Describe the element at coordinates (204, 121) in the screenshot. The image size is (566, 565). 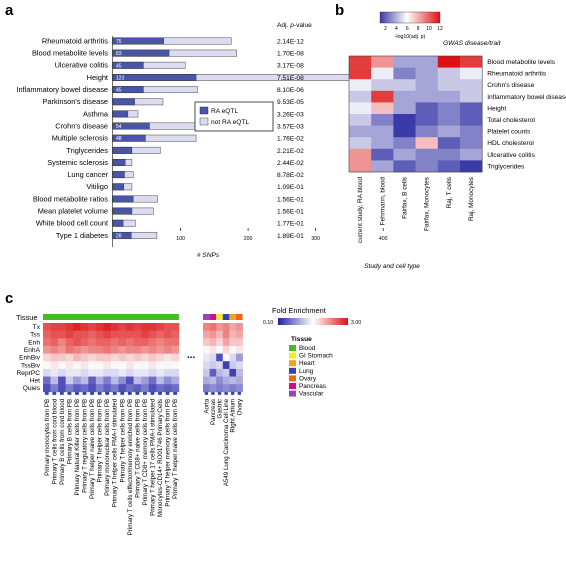
I see `legend-swatch-not-ra` at that location.